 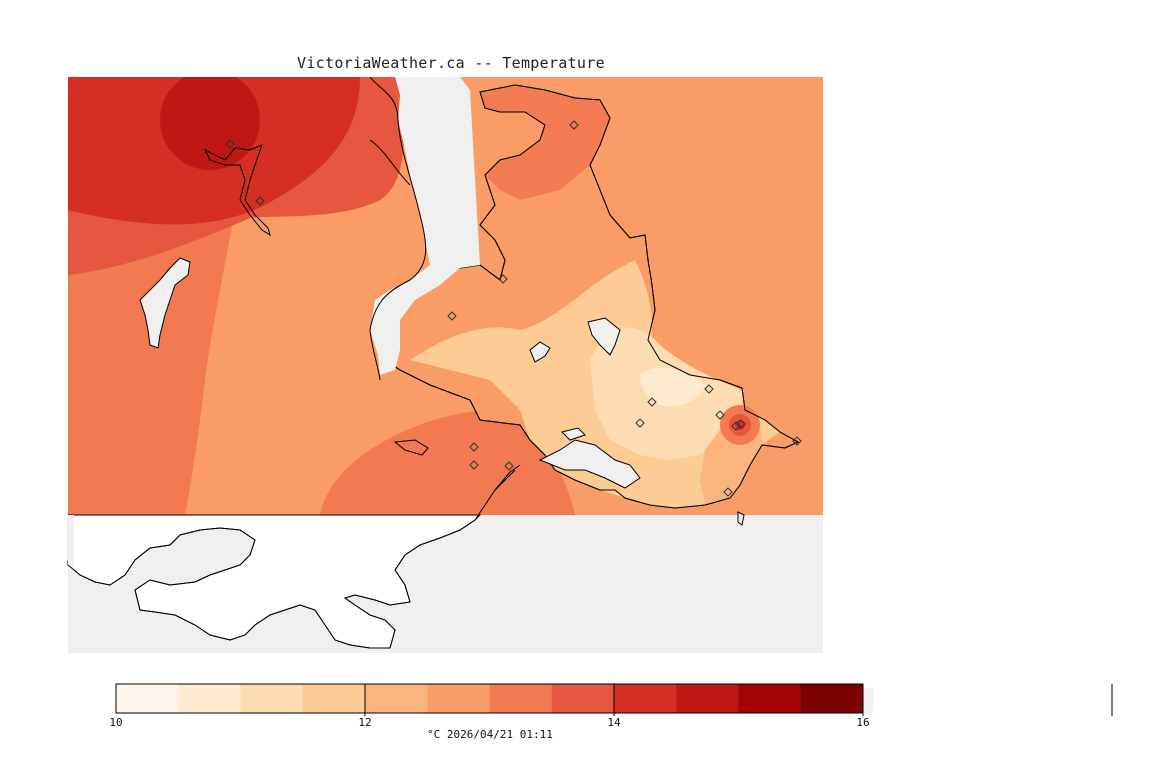 What do you see at coordinates (116, 722) in the screenshot?
I see `colorbar-tick-label: 10` at bounding box center [116, 722].